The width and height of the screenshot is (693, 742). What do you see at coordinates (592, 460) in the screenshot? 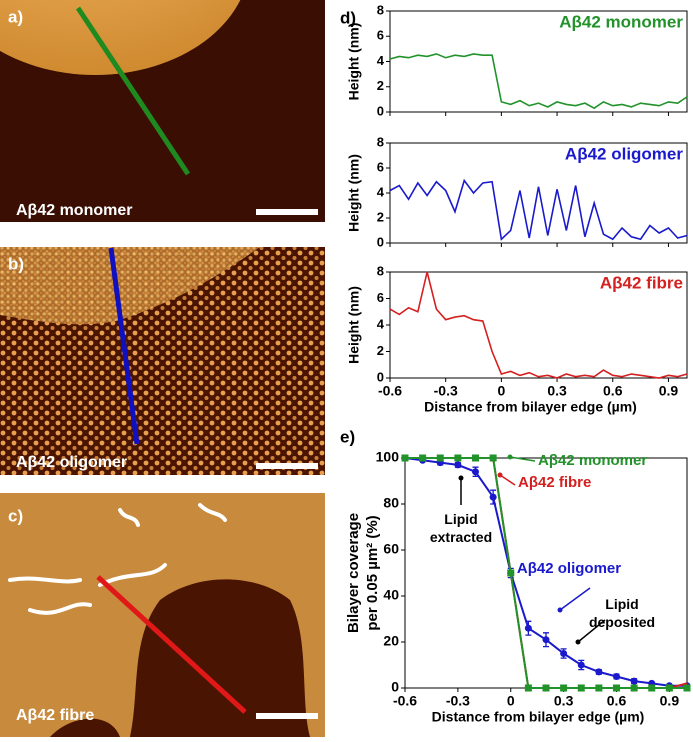
I see `series-label: Aβ42 monomer` at bounding box center [592, 460].